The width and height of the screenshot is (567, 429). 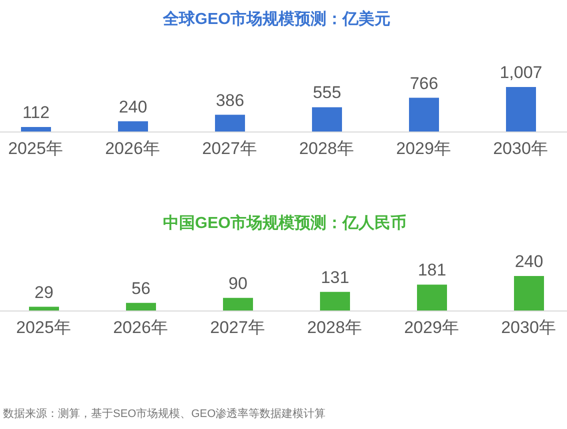 What do you see at coordinates (285, 224) in the screenshot?
I see `chart-title: 中国GEO市场规模预测：亿人民币` at bounding box center [285, 224].